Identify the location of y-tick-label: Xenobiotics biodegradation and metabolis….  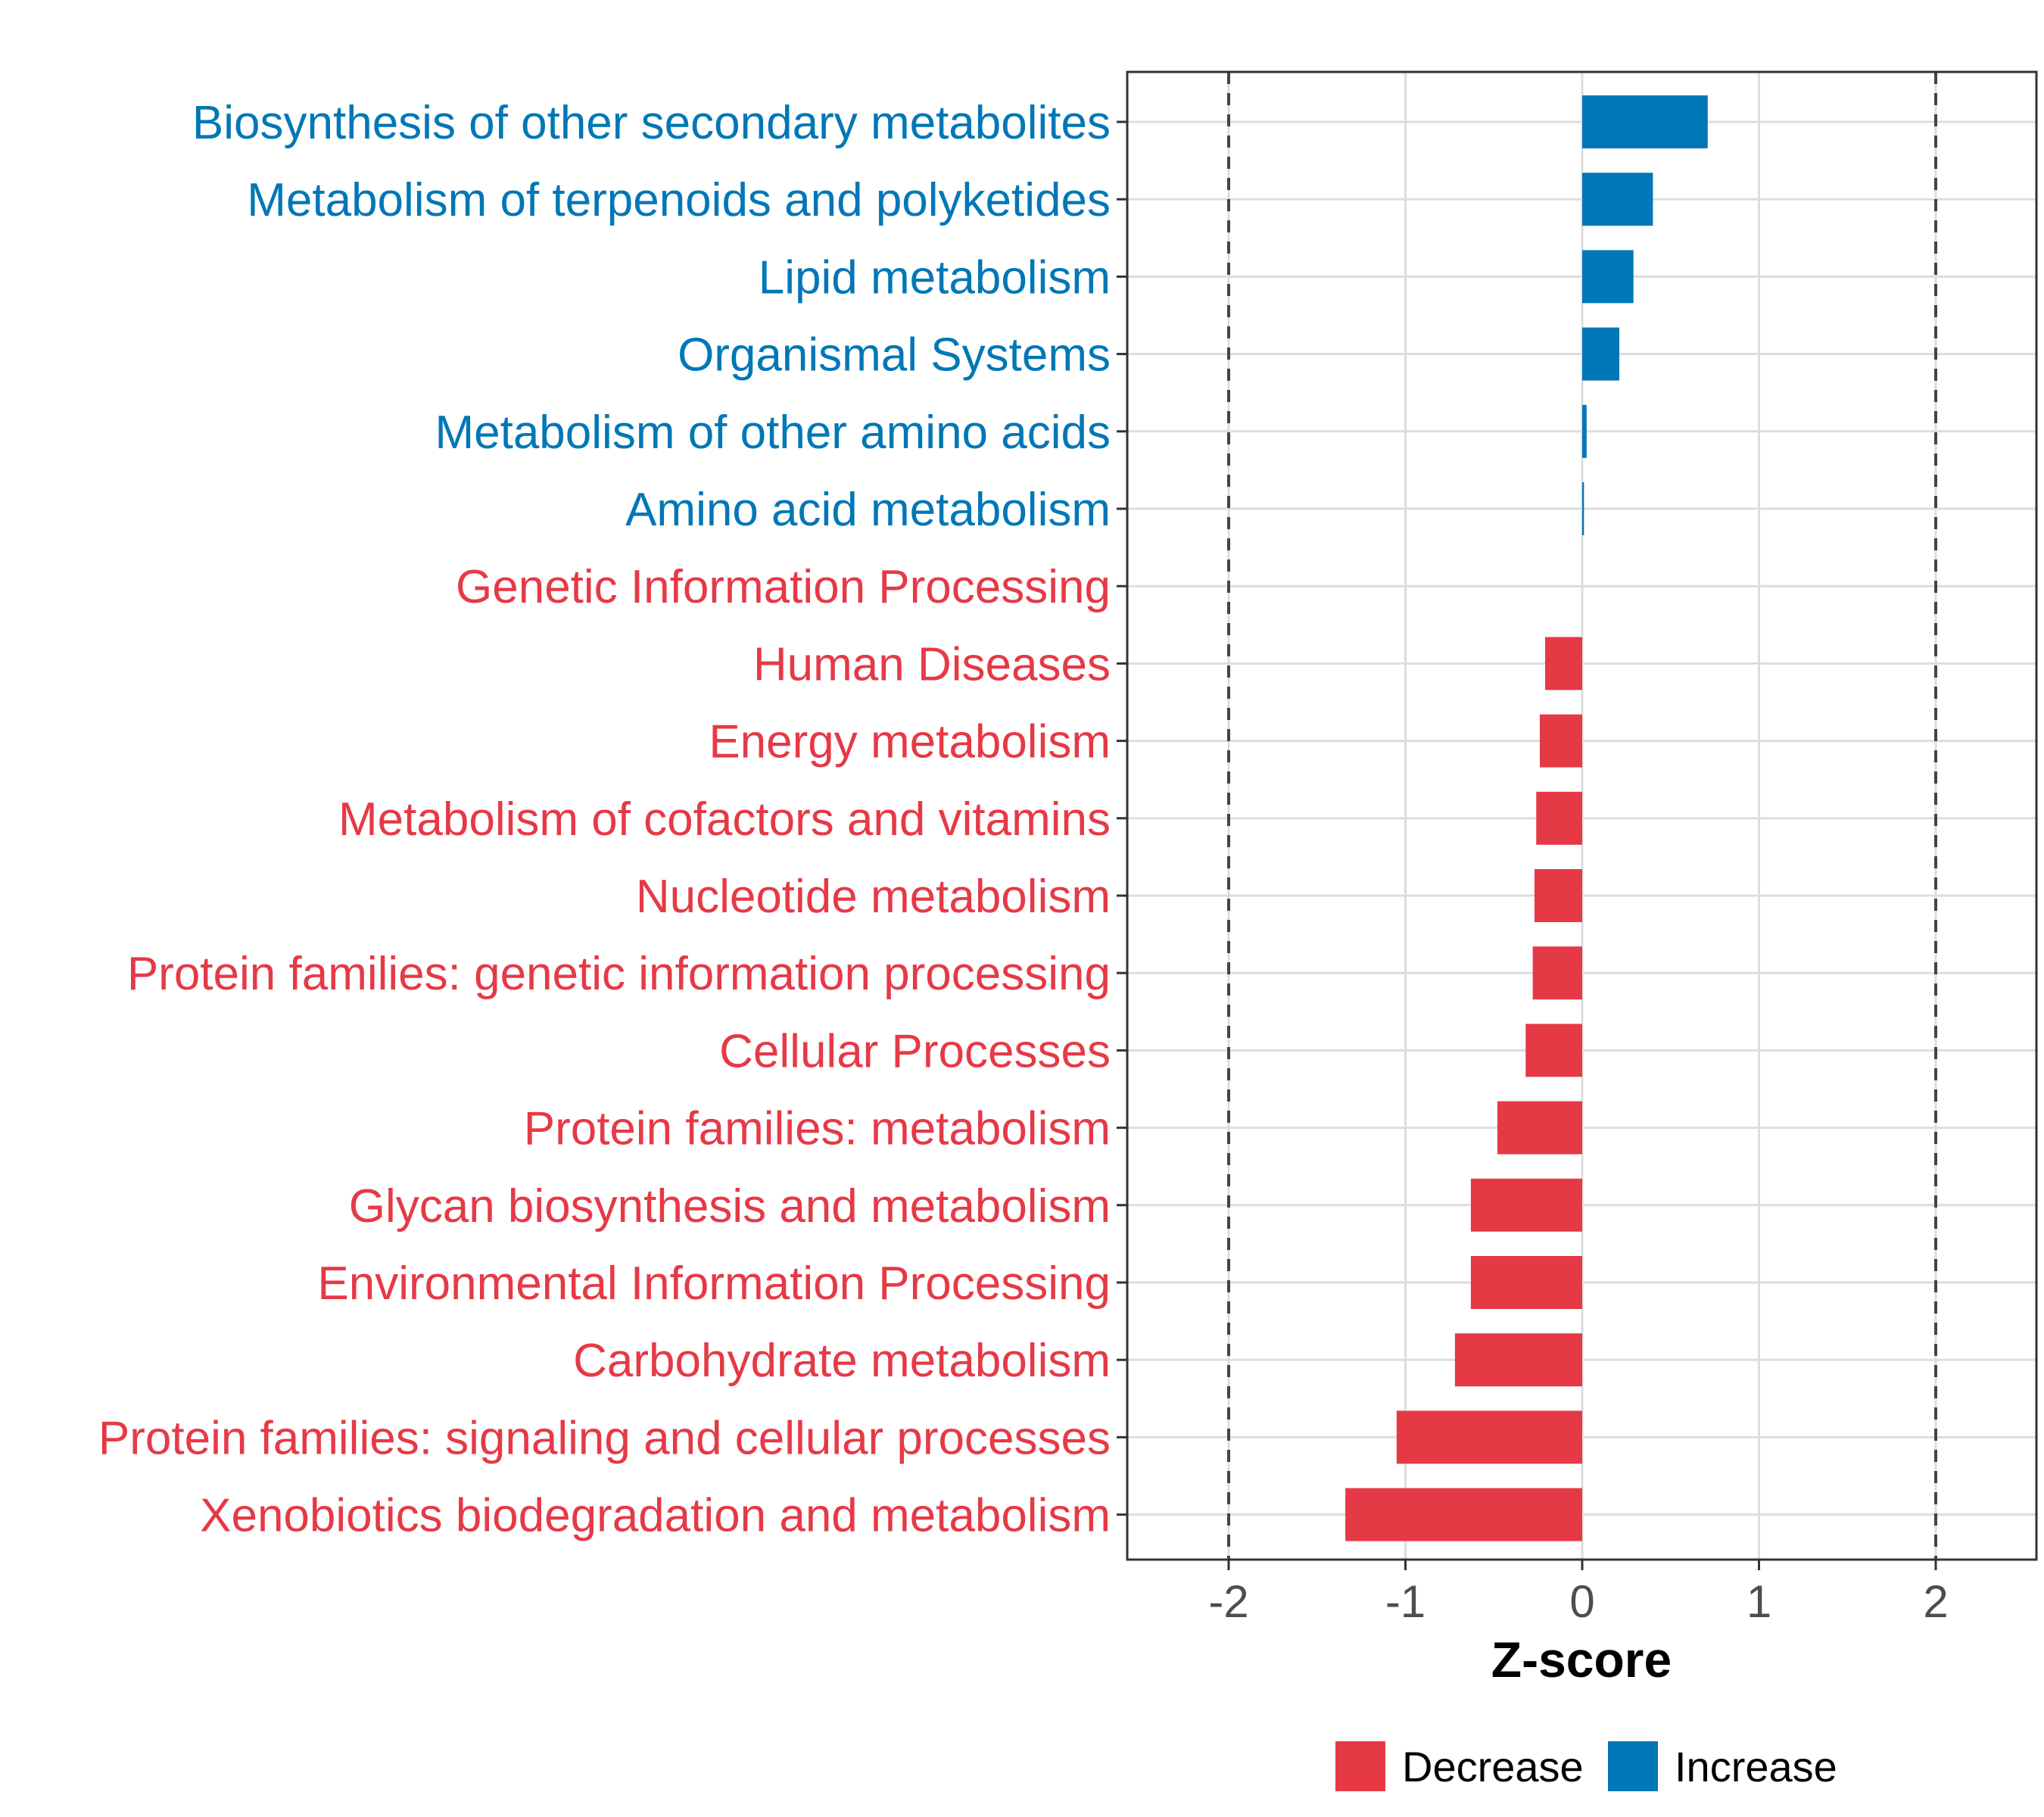
(655, 1516).